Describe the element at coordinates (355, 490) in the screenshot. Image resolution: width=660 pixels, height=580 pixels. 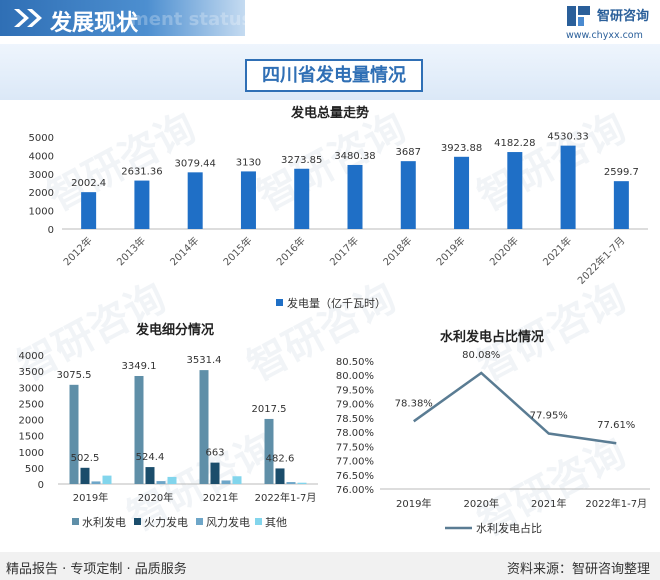
I see `y-tick-label: 76.00%` at that location.